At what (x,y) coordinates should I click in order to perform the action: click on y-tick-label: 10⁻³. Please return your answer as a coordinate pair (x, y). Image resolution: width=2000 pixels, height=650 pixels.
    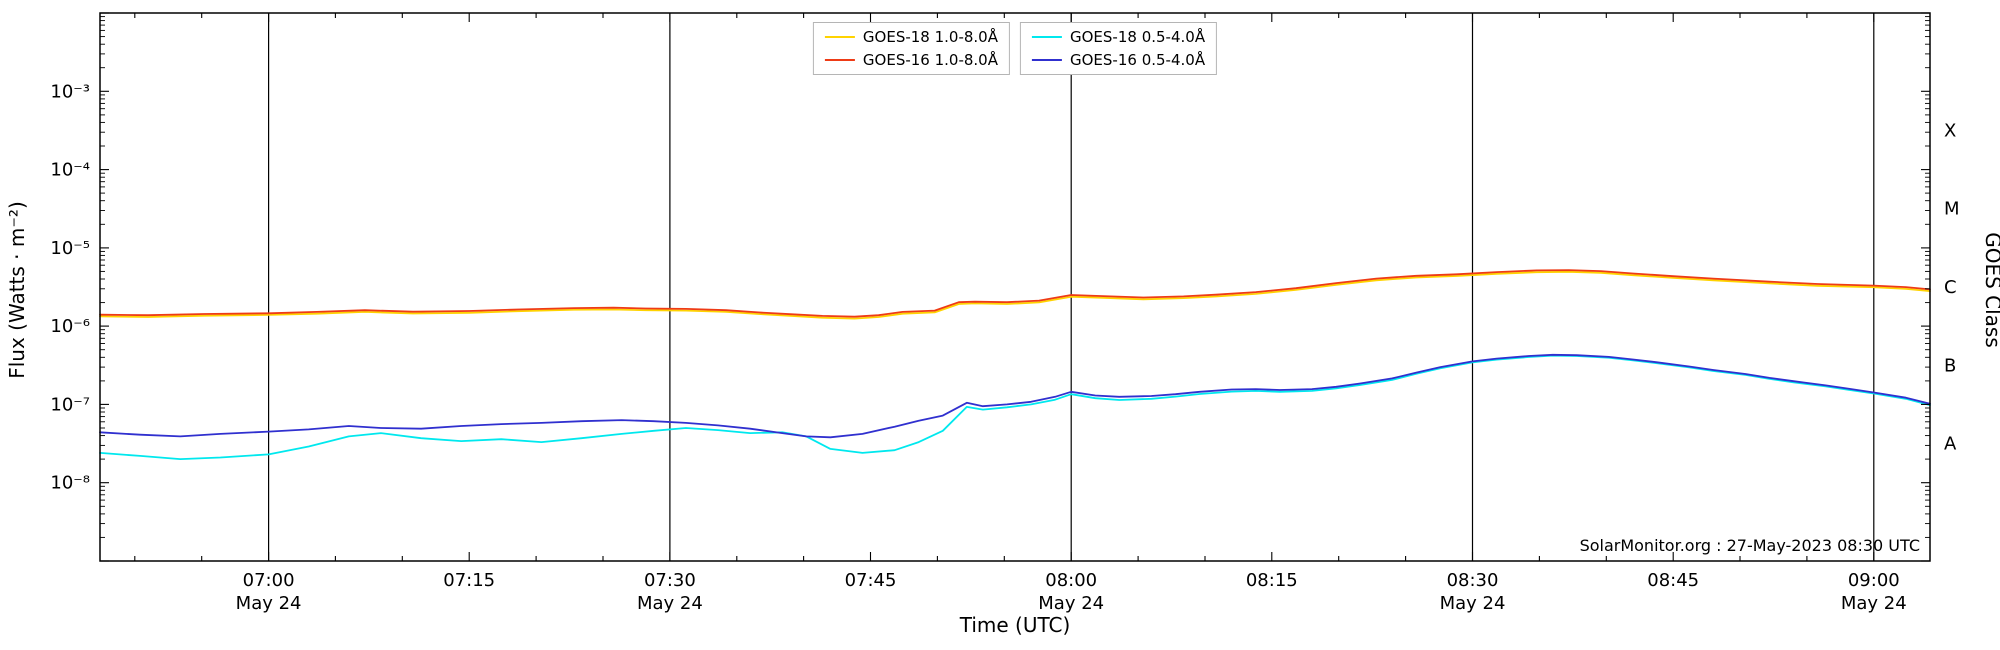
    Looking at the image, I should click on (70, 91).